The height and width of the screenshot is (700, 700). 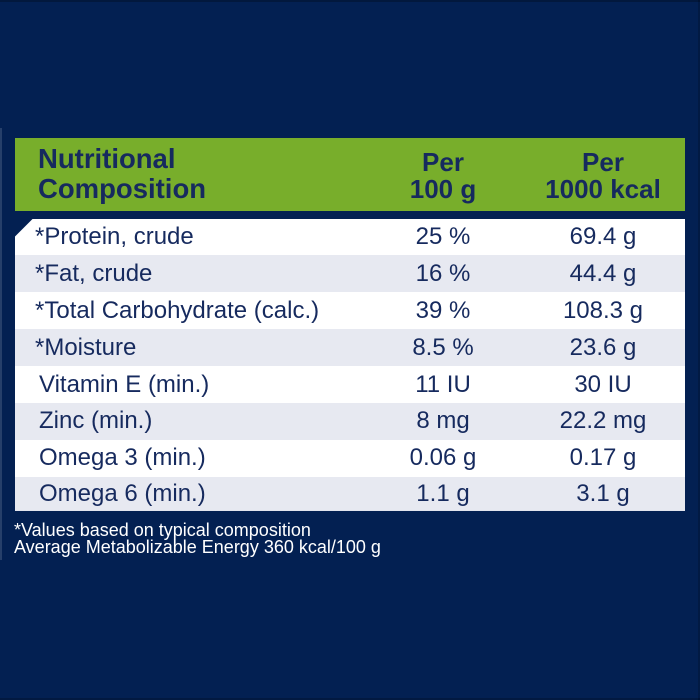 I want to click on header-col2-line1: Per, so click(x=443, y=161).